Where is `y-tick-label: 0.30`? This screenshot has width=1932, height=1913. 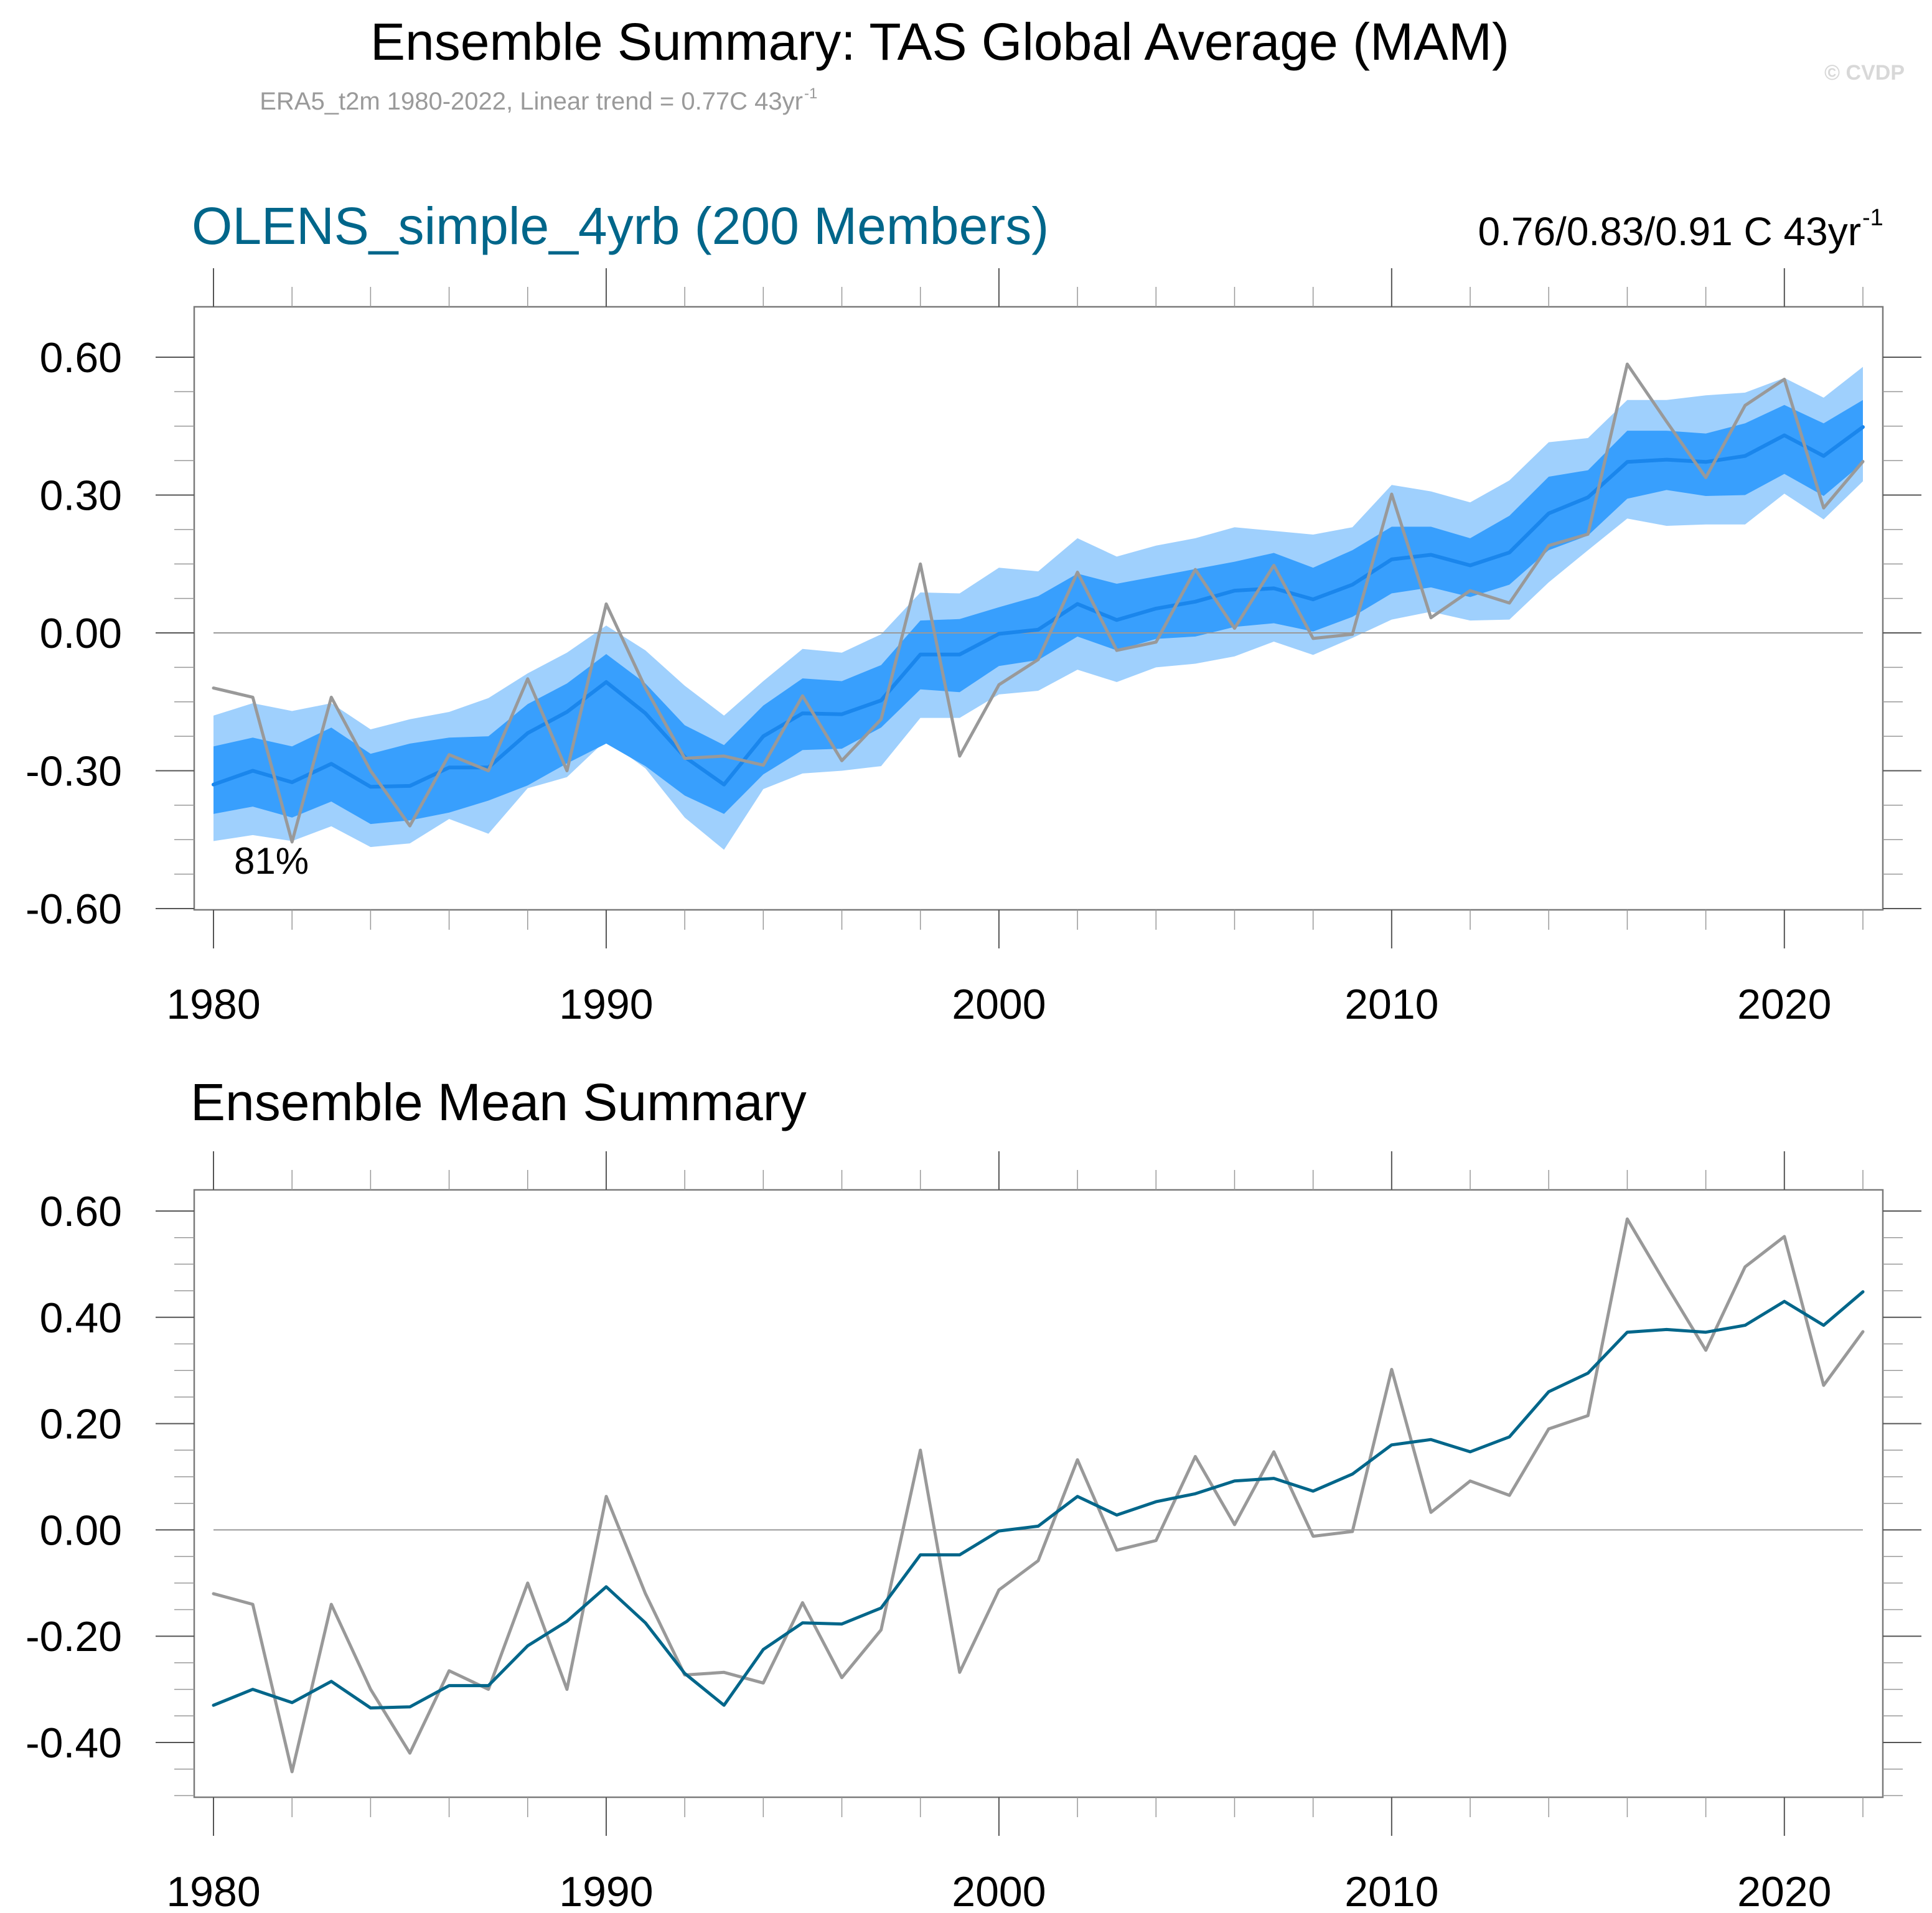
y-tick-label: 0.30 is located at coordinates (81, 496).